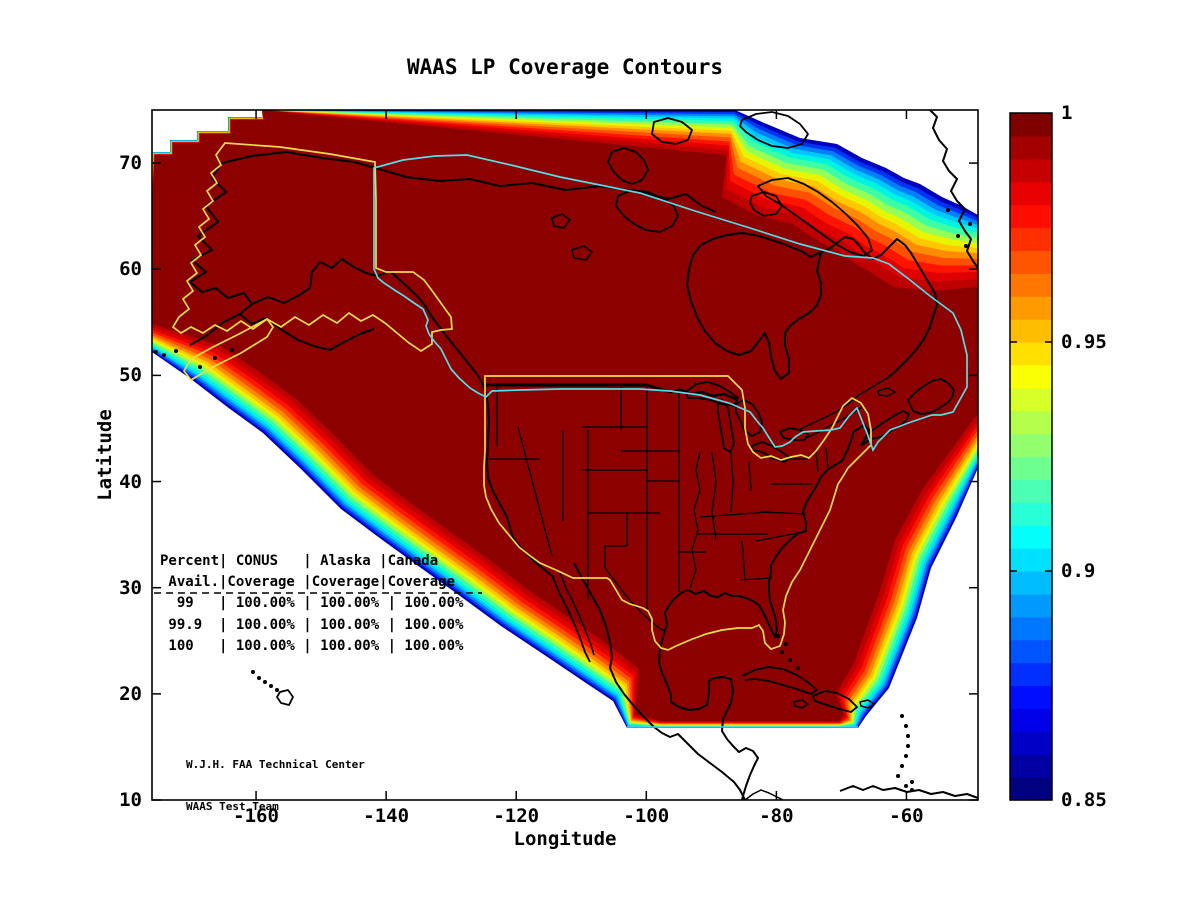 The height and width of the screenshot is (900, 1200). Describe the element at coordinates (659, 509) in the screenshot. I see `state-boundaries` at that location.